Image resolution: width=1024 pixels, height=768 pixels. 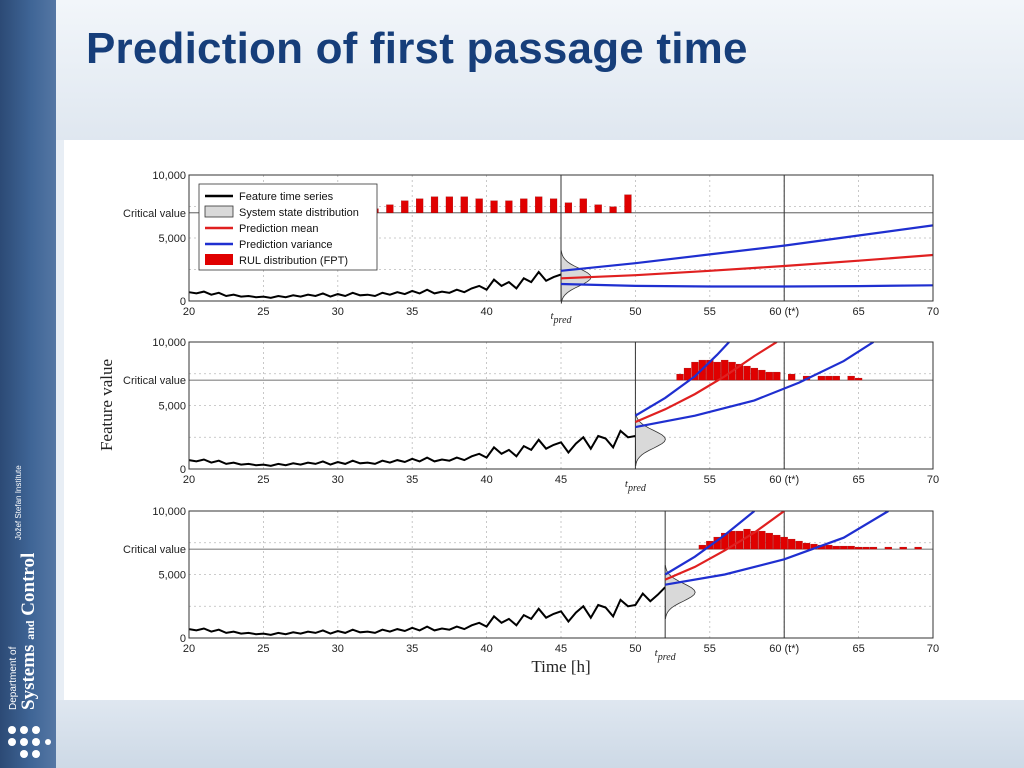 I want to click on legend-entry: Feature time series, so click(x=286, y=197).